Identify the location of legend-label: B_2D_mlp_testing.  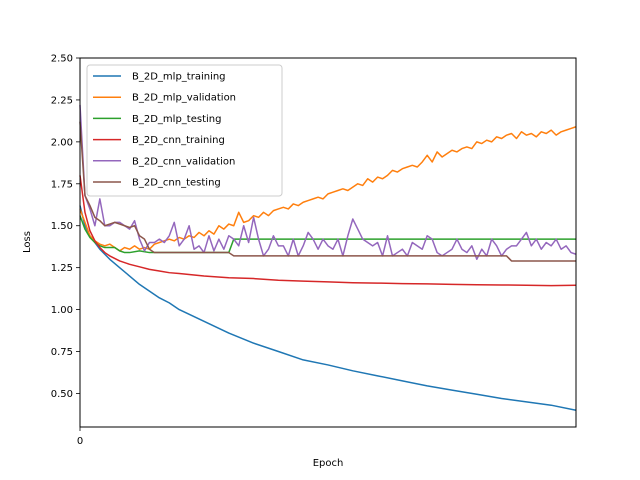
(176, 119).